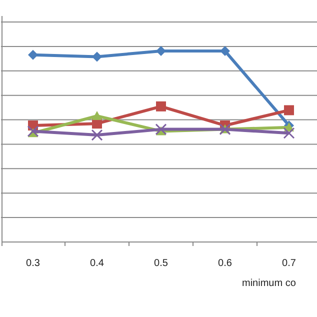 Image resolution: width=317 pixels, height=317 pixels. What do you see at coordinates (161, 263) in the screenshot?
I see `x-tick-label: 0.5` at bounding box center [161, 263].